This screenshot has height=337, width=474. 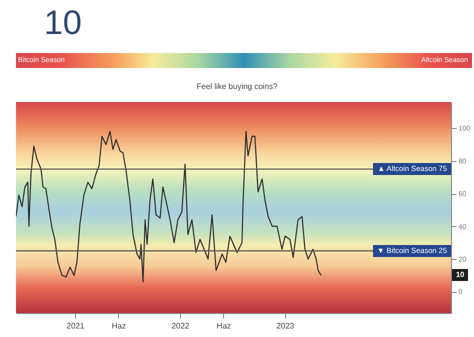 What do you see at coordinates (180, 326) in the screenshot?
I see `x-tick-label: 2022` at bounding box center [180, 326].